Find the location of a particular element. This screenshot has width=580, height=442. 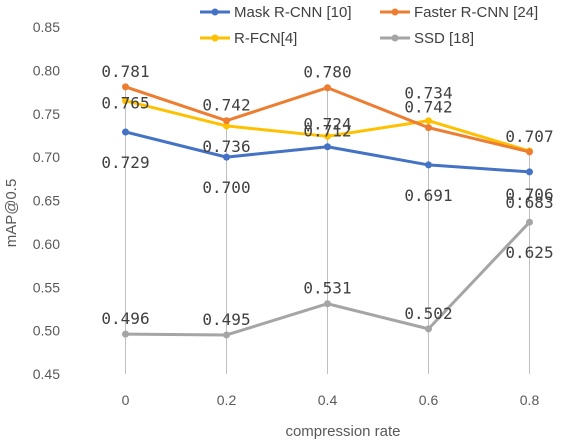

data-label: 0.712 is located at coordinates (327, 131).